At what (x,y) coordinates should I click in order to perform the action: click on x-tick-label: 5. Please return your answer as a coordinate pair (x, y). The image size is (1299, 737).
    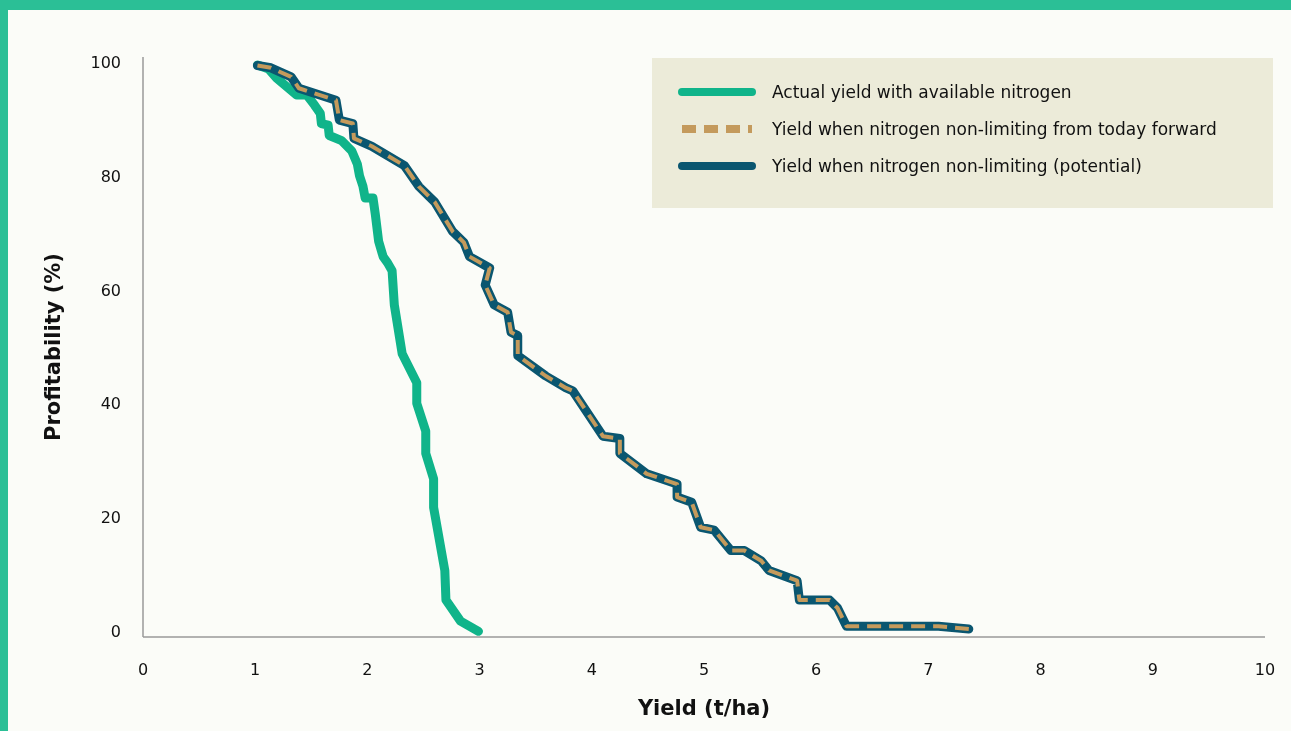
    Looking at the image, I should click on (704, 669).